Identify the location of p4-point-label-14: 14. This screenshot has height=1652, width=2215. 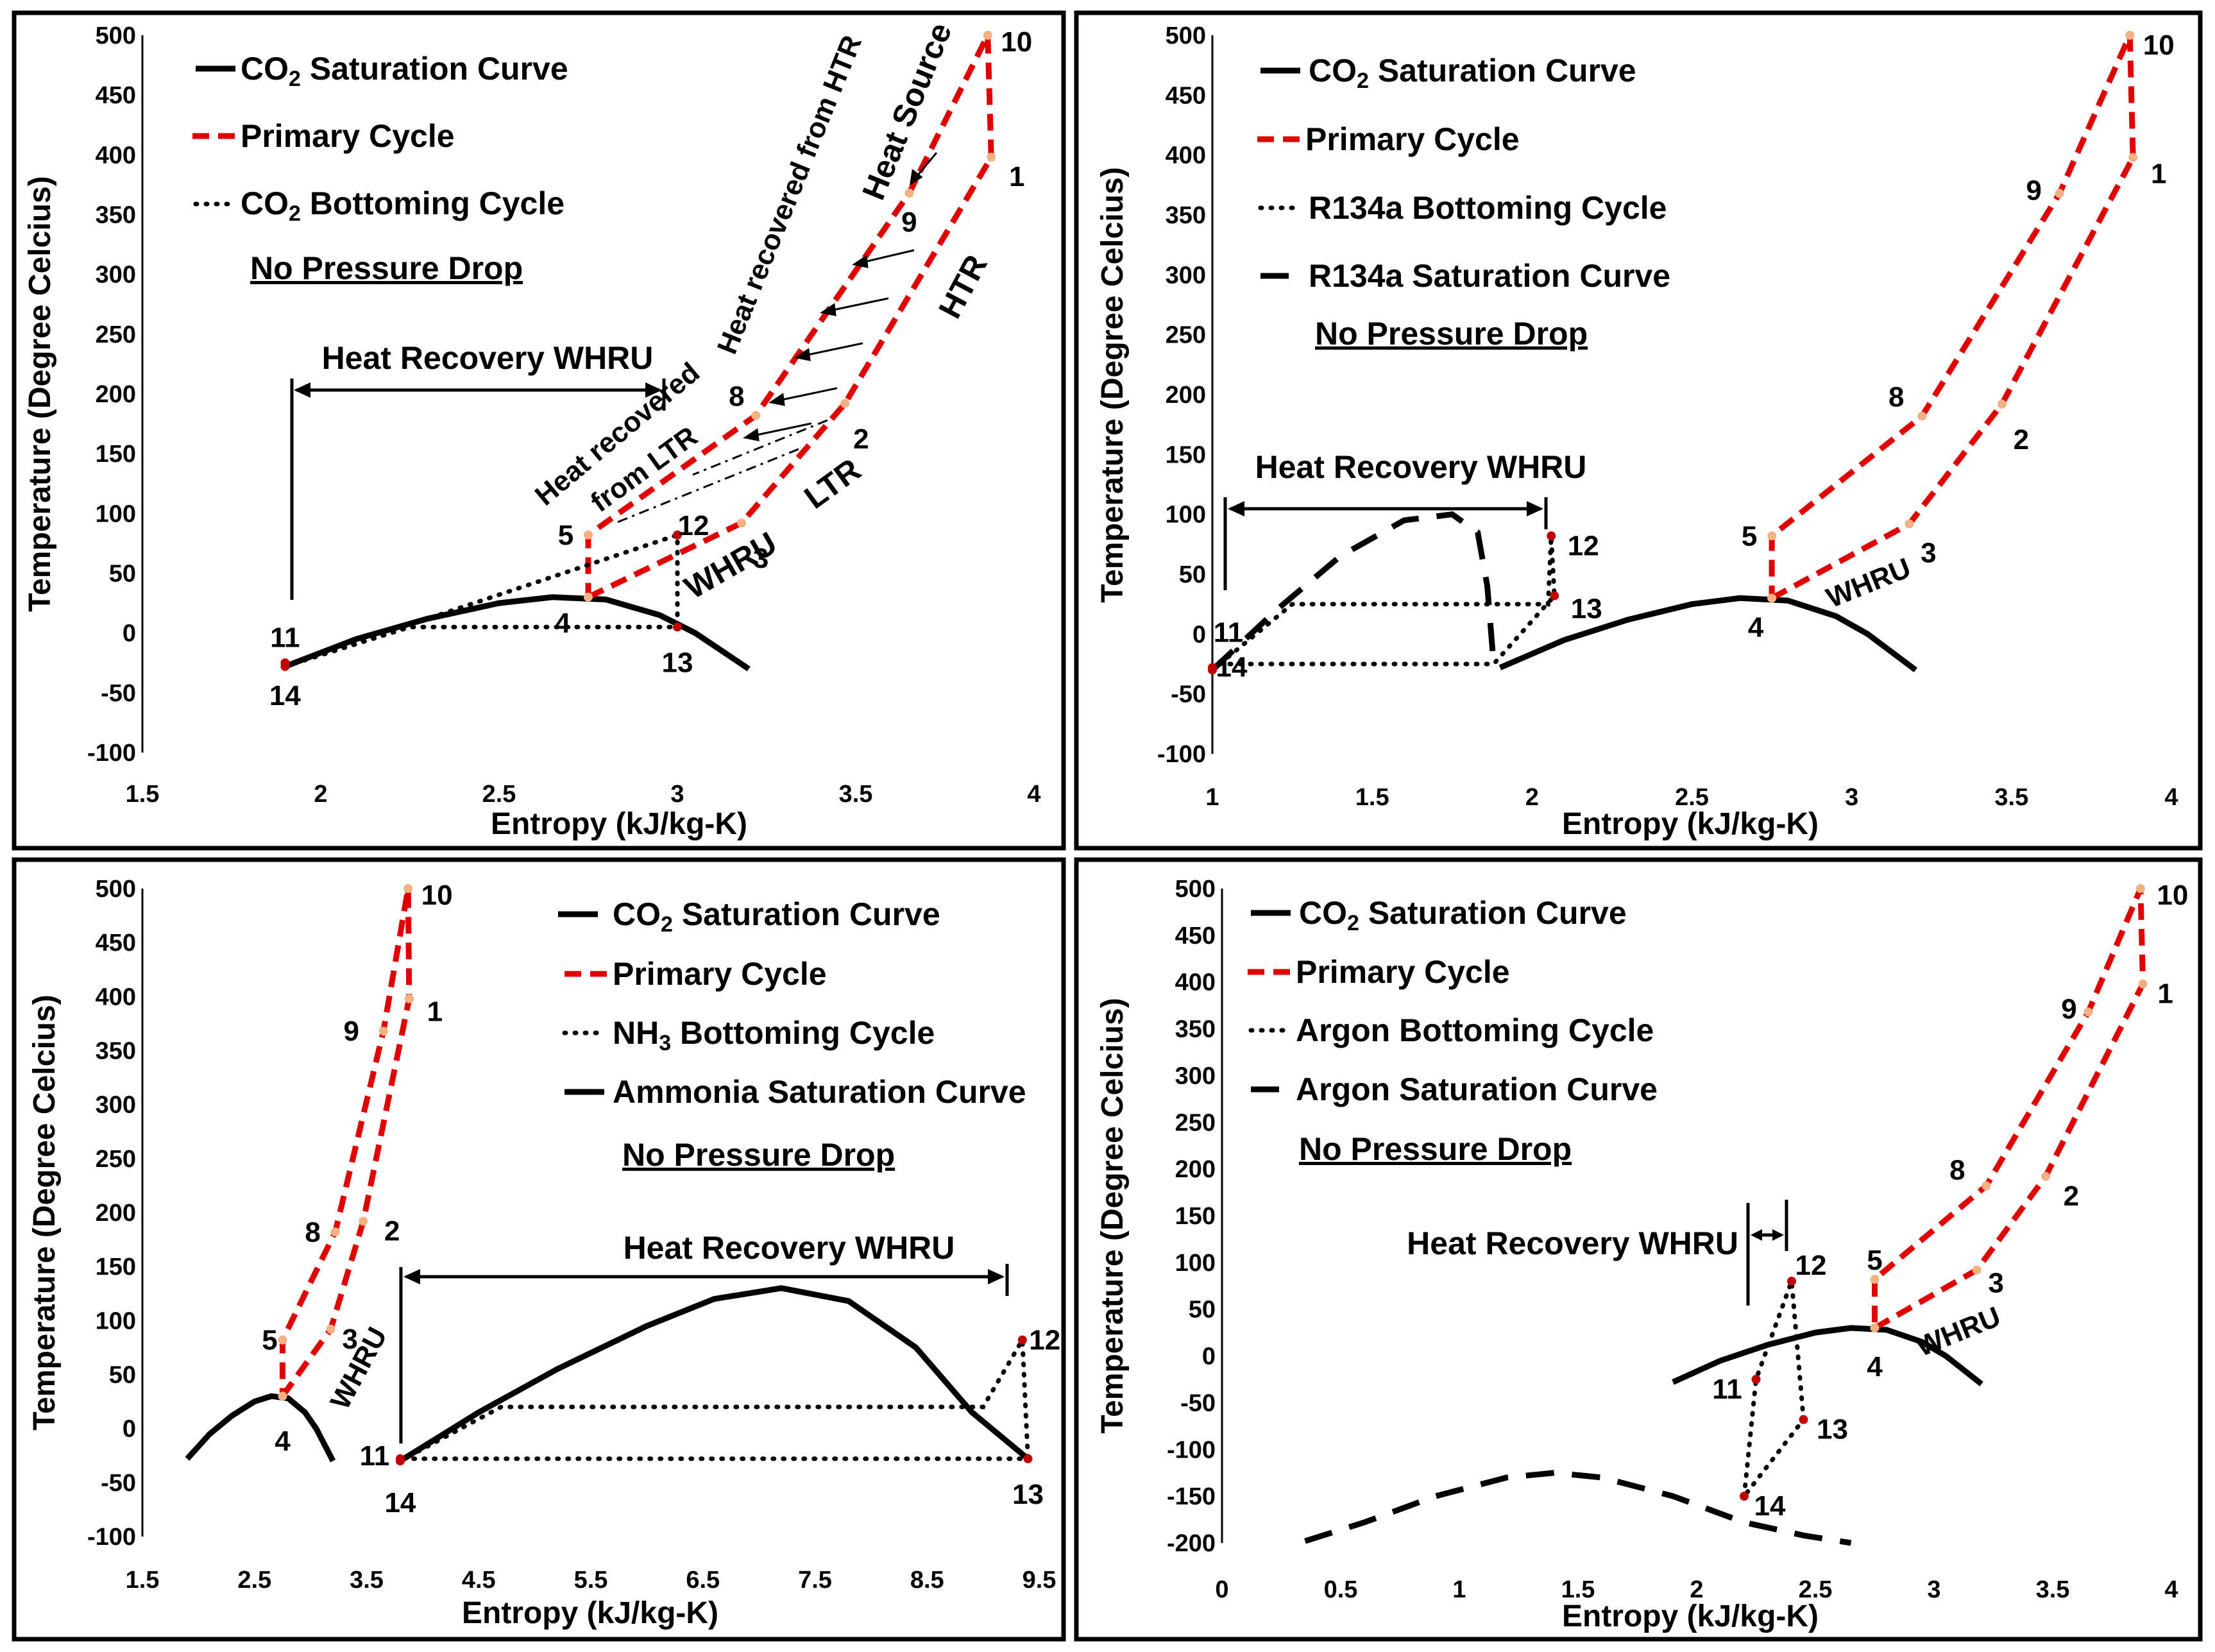
(1770, 1506).